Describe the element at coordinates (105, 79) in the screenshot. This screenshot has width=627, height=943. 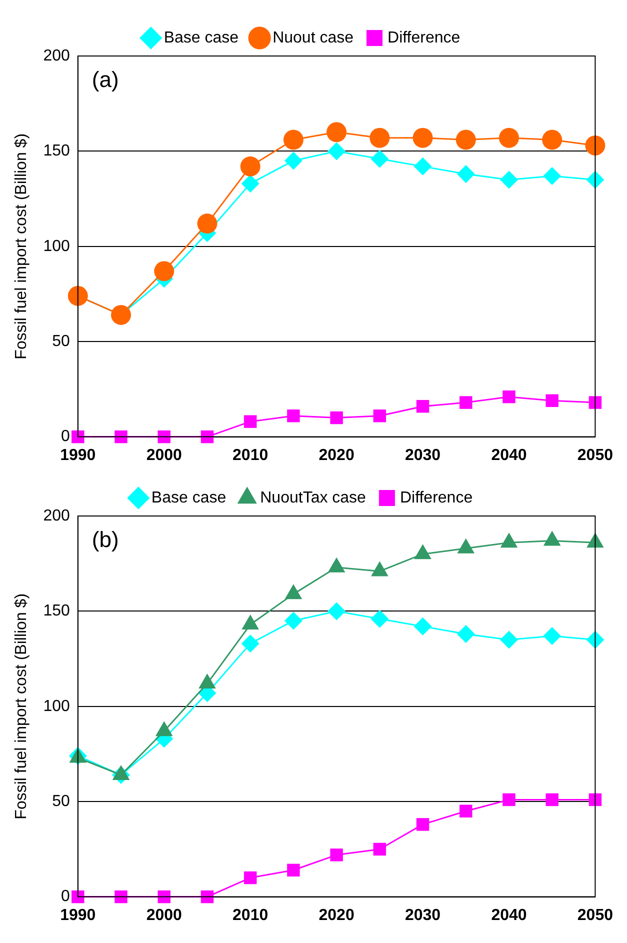
I see `annotation: (a)` at that location.